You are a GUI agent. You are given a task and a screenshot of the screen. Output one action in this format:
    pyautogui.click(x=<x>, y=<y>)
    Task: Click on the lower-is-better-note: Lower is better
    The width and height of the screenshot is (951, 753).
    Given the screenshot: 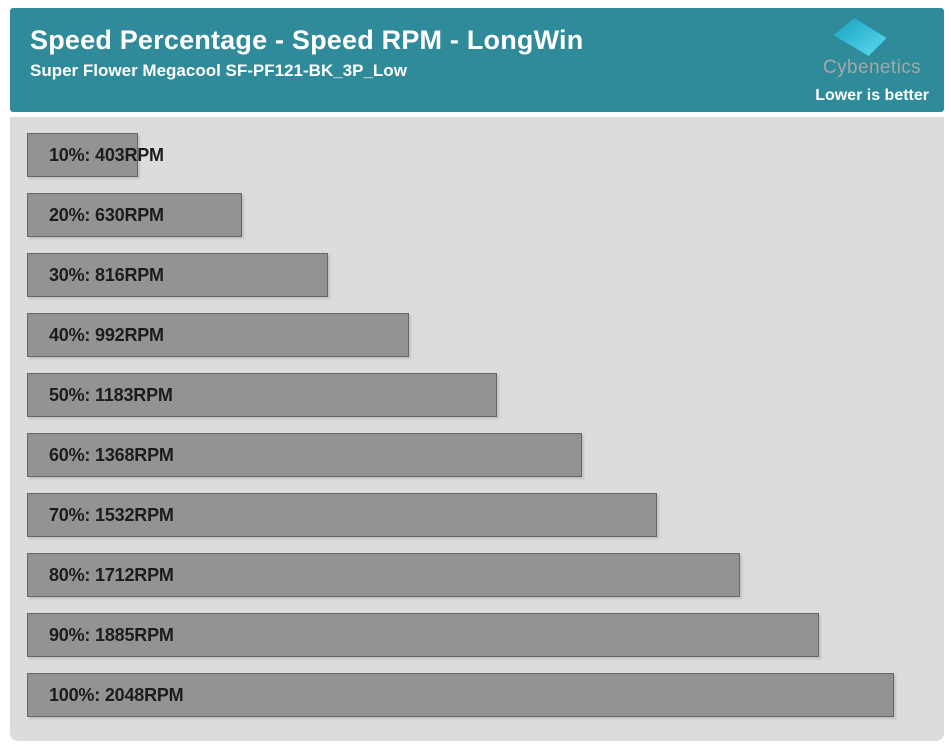 What is the action you would take?
    pyautogui.click(x=872, y=95)
    